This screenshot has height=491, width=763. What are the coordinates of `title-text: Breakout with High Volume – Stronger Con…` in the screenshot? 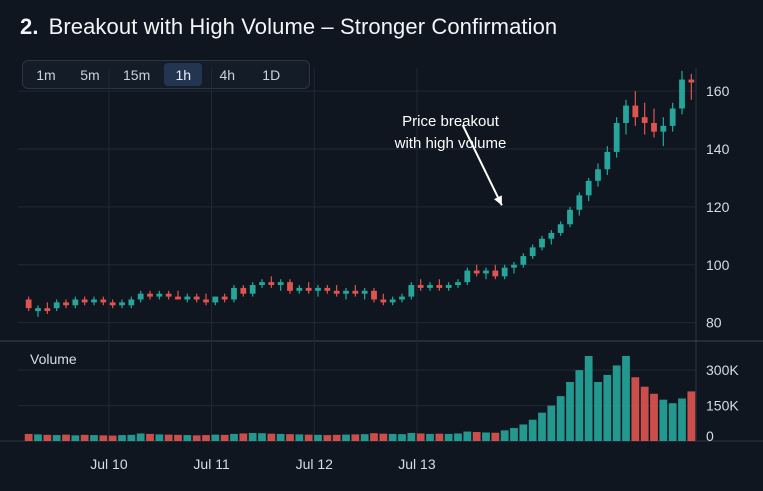 It's located at (303, 26).